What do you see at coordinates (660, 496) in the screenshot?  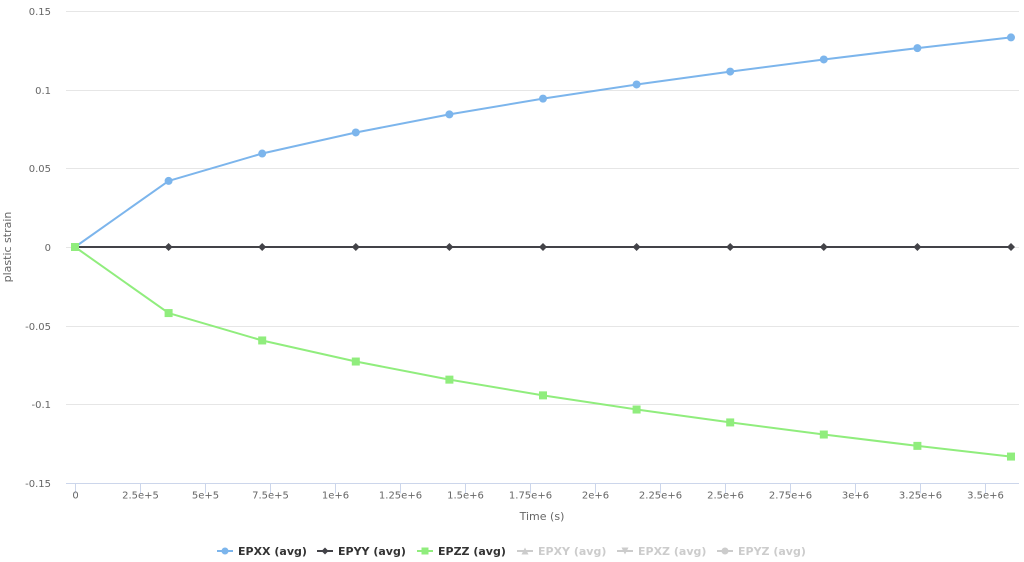 I see `x-tick-label: 2.25e+6` at bounding box center [660, 496].